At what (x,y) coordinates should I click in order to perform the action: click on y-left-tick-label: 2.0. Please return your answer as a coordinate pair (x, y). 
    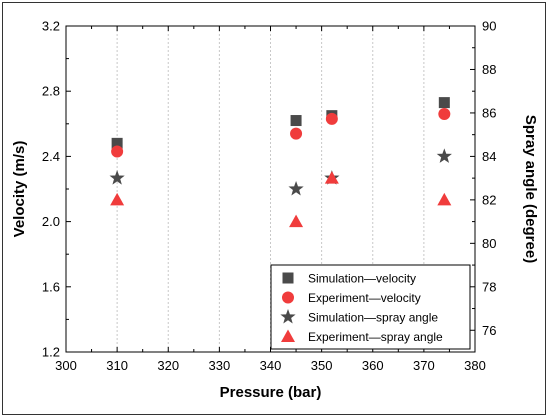
    Looking at the image, I should click on (51, 221).